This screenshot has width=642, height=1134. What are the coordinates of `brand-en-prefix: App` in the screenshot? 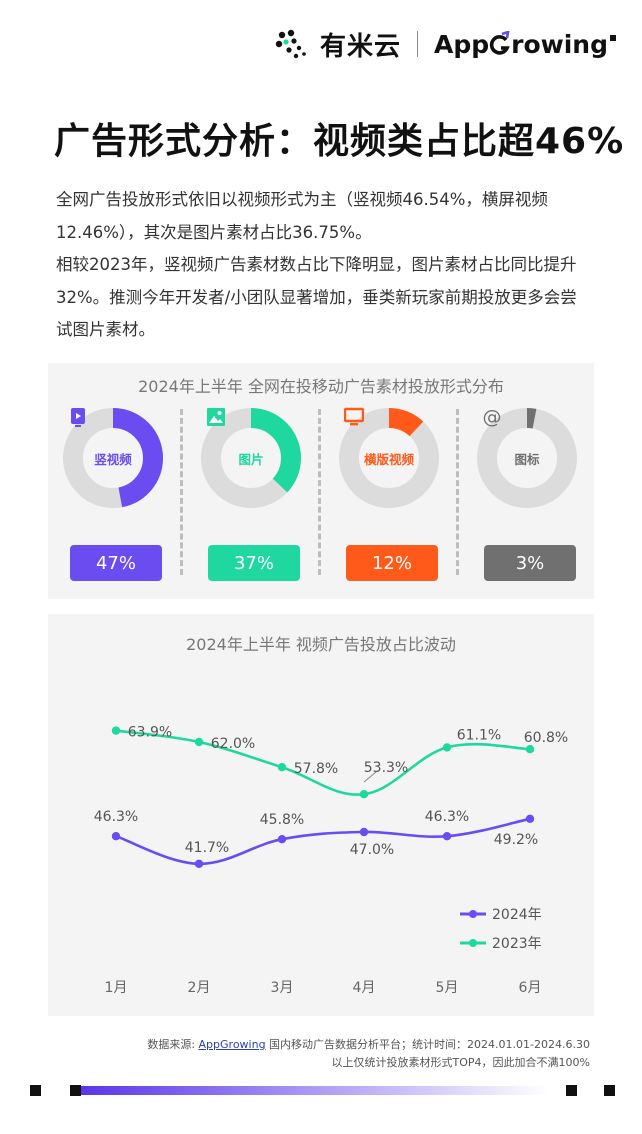 It's located at (461, 44).